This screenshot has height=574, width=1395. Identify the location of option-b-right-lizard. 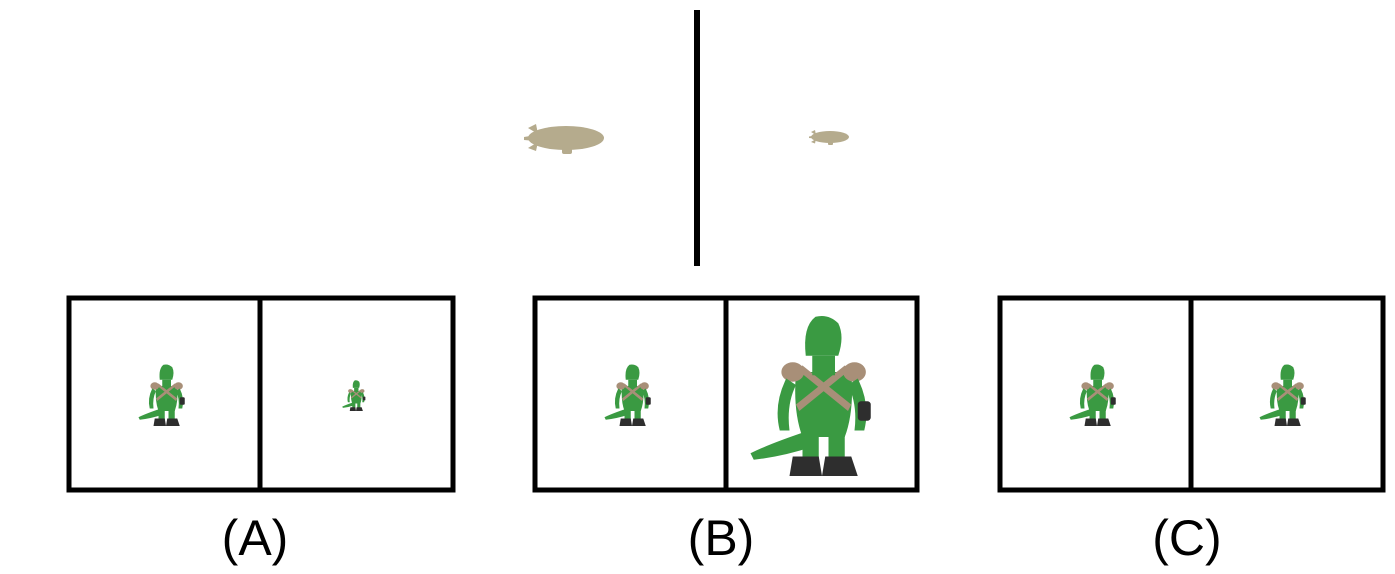
(811, 396).